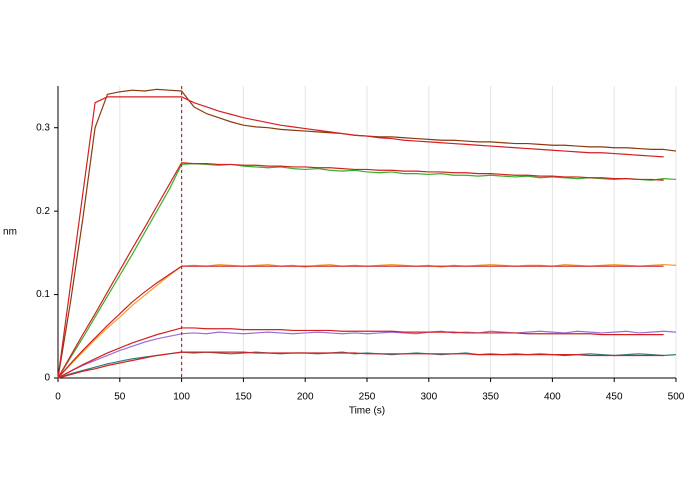  Describe the element at coordinates (367, 397) in the screenshot. I see `x-tick-label: 250` at that location.